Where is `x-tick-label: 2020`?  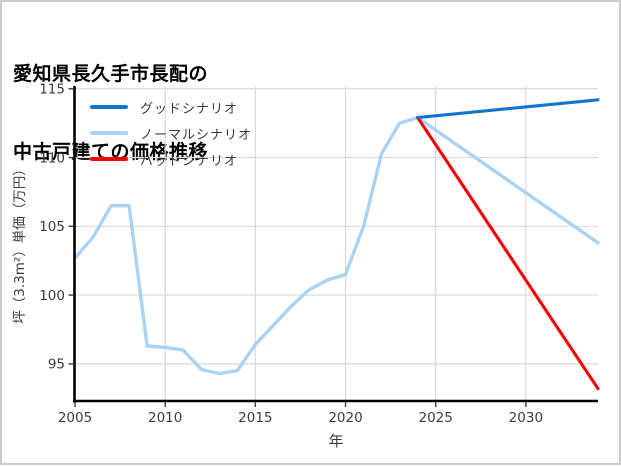 x-tick-label: 2020 is located at coordinates (345, 418).